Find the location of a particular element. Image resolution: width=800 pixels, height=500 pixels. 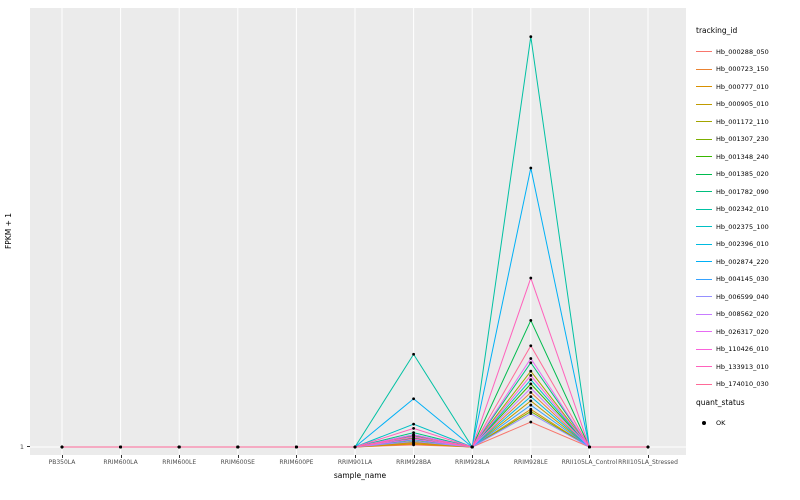

legend-item-label: Hb_001385_020 is located at coordinates (742, 174).